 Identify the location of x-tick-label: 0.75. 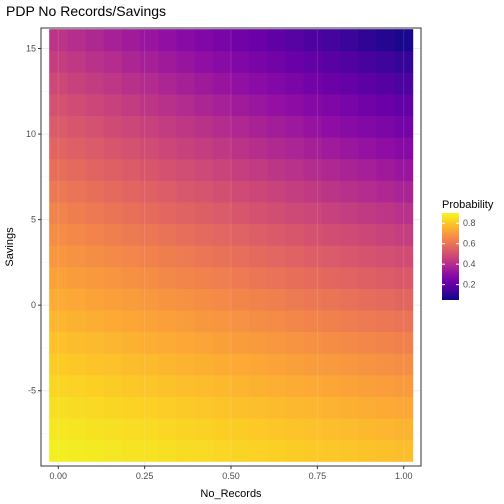
(318, 476).